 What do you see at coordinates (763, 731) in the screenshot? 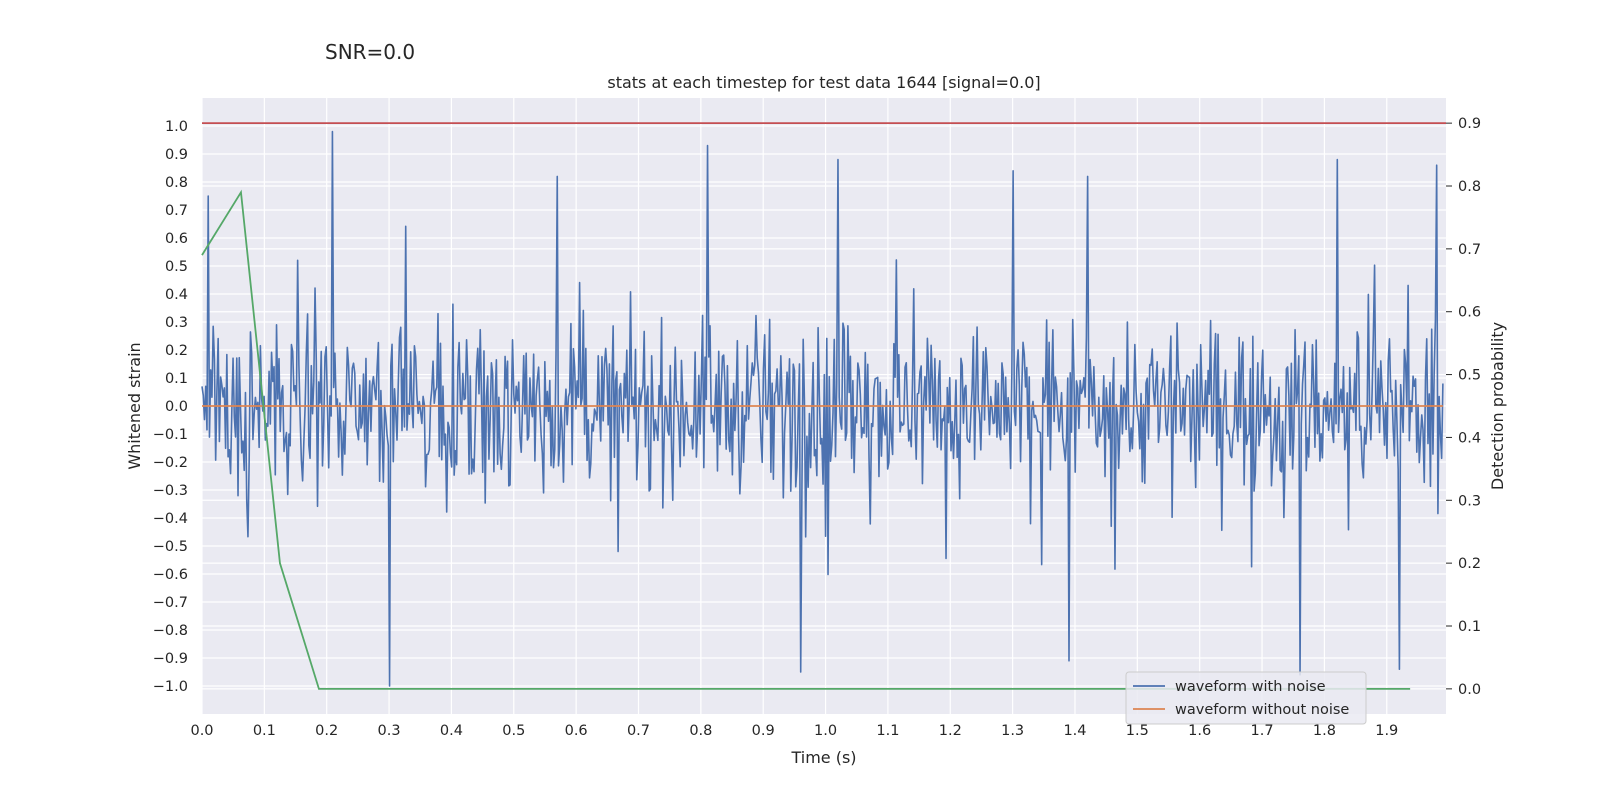
I see `x-tick-label: 0.9` at bounding box center [763, 731].